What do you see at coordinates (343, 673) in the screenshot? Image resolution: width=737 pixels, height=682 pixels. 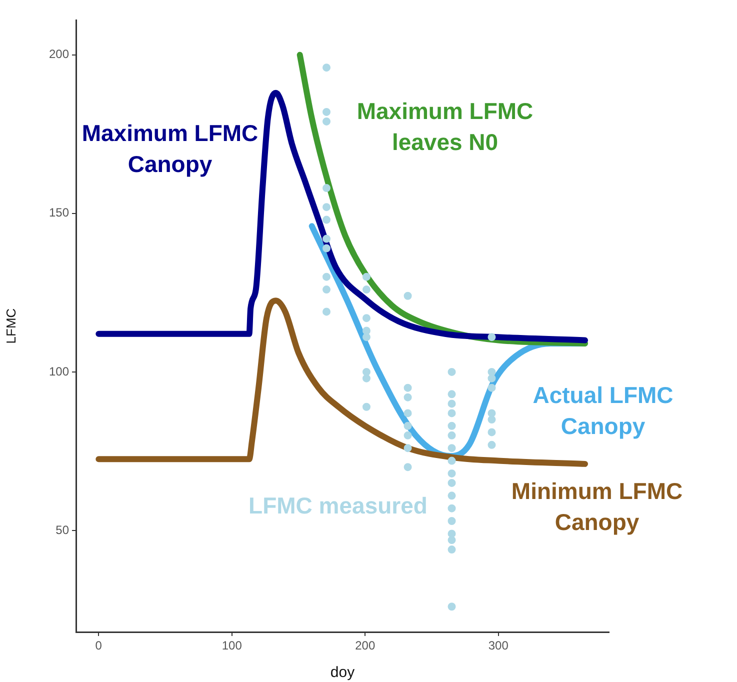 I see `x-axis-title: doy` at bounding box center [343, 673].